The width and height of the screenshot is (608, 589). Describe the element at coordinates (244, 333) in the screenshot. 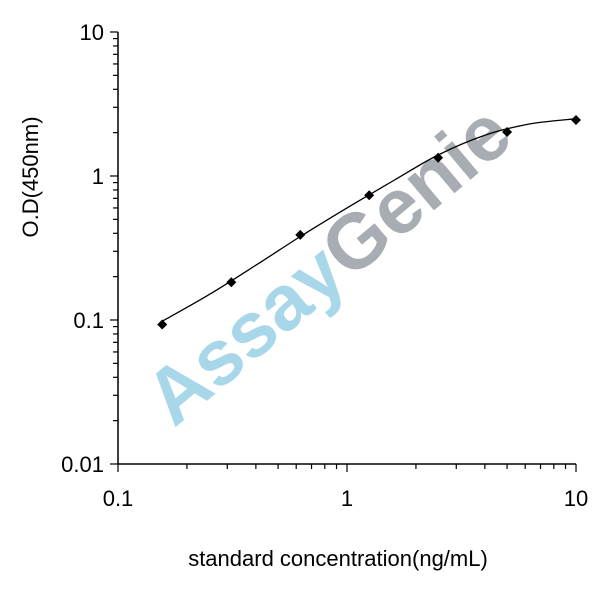

I see `watermark-part-assay: Assay` at that location.